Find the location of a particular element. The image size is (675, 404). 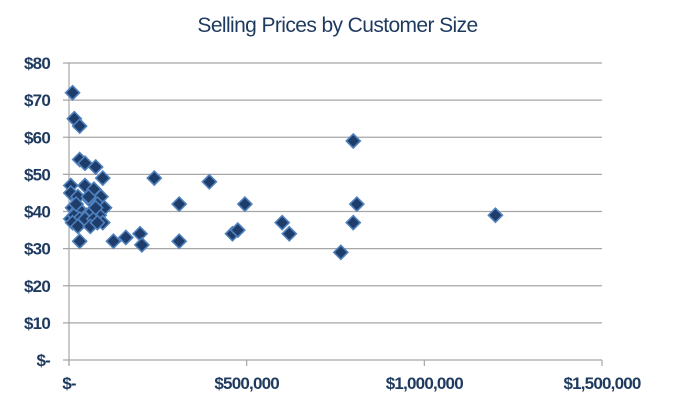

chart-title: Selling Prices by Customer Size is located at coordinates (337, 25).